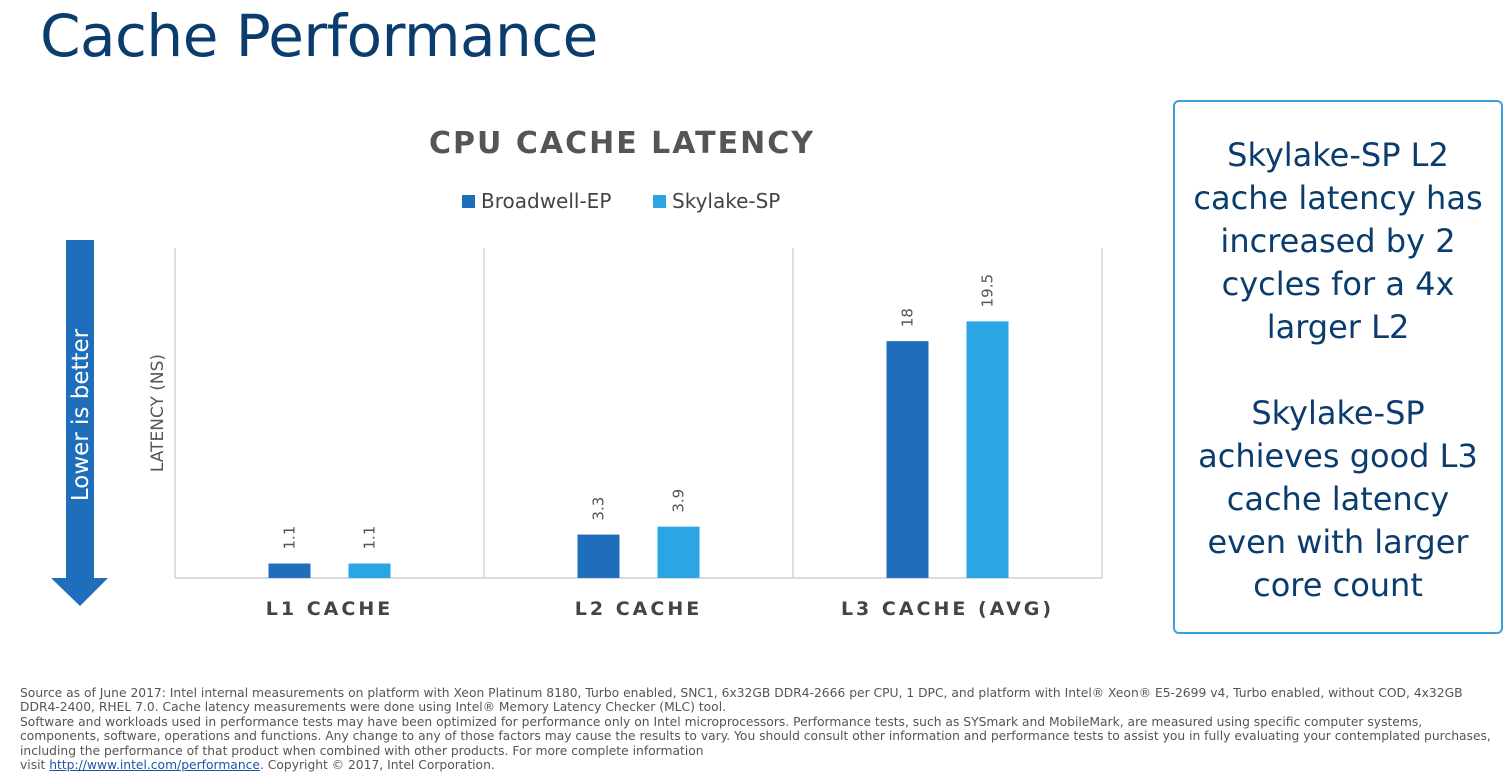 The width and height of the screenshot is (1510, 777). I want to click on bar-broadwell-ep-l3-cache-avg, so click(907, 459).